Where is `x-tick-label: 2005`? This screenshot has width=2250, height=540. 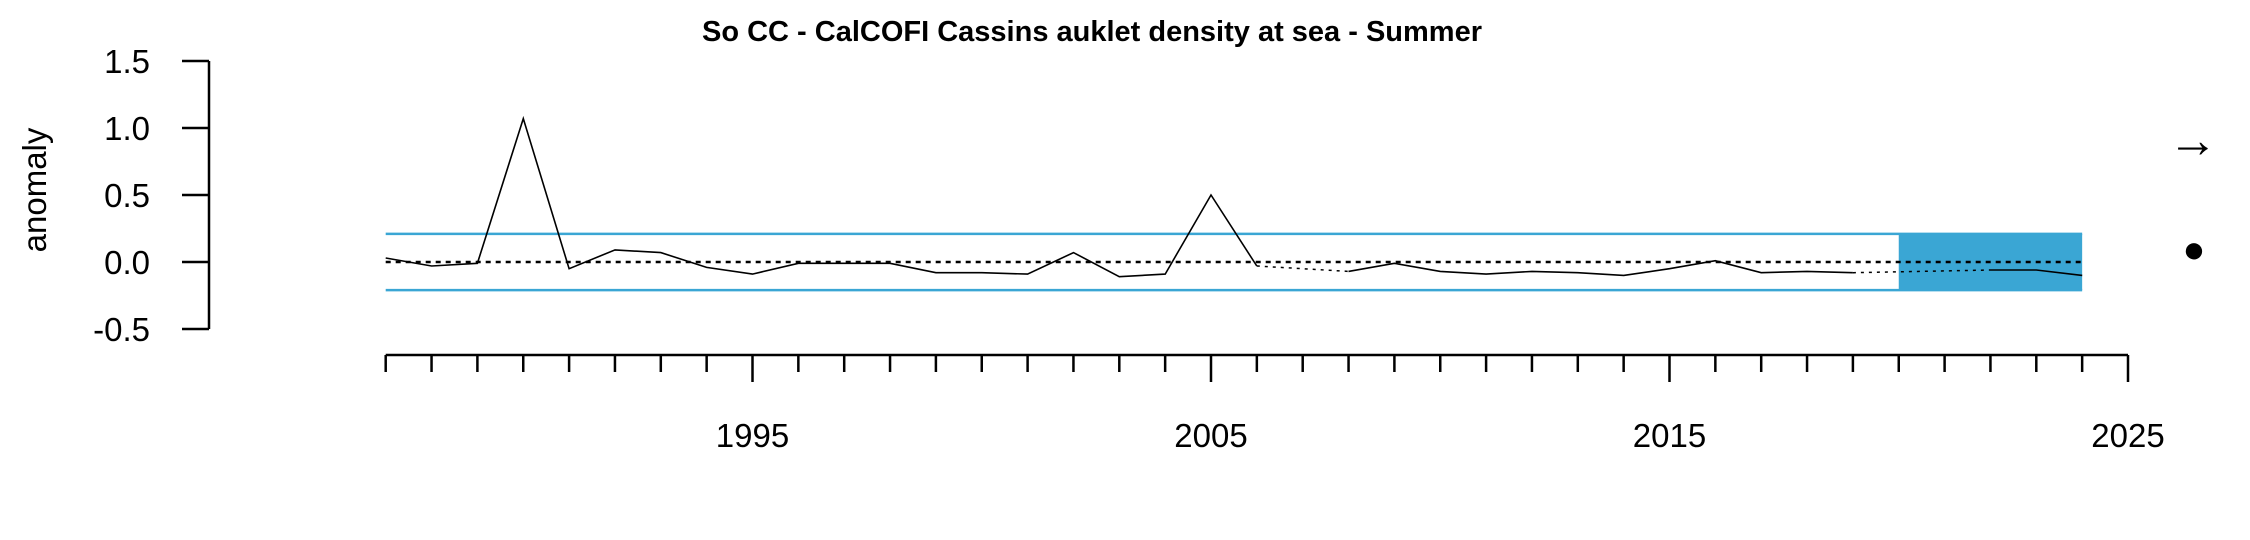
x-tick-label: 2005 is located at coordinates (1210, 435).